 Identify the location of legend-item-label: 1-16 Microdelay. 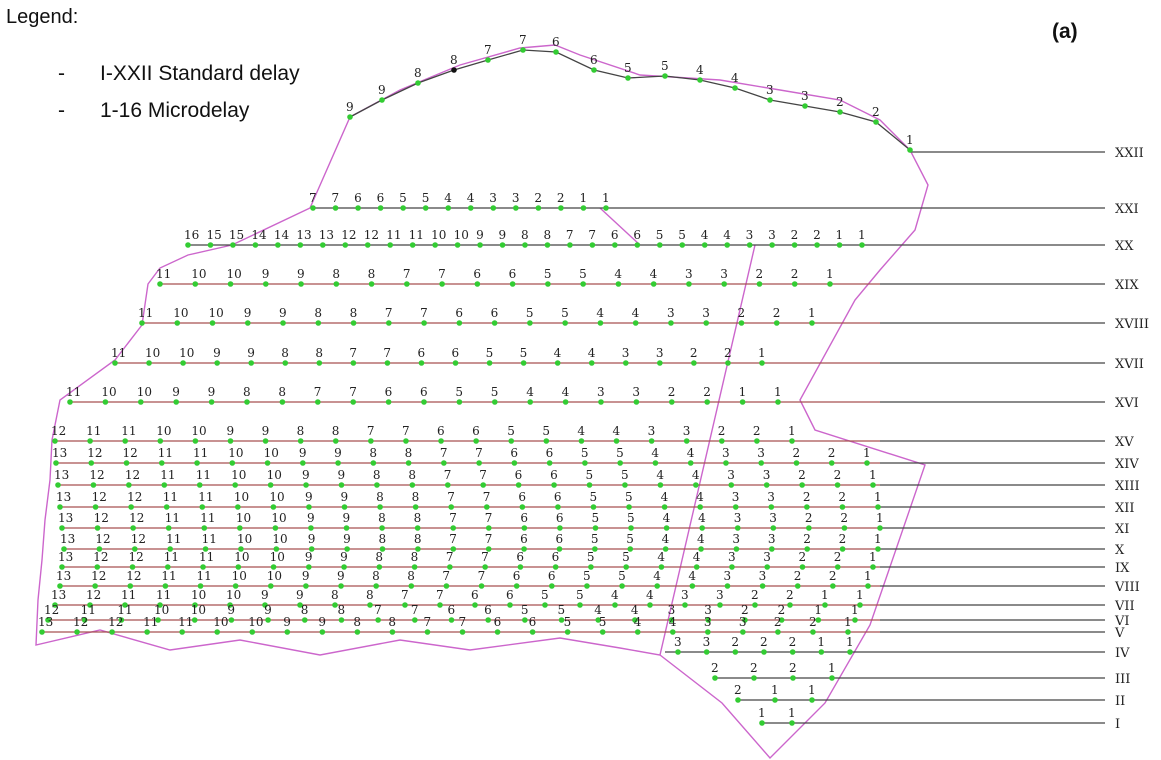
(175, 110).